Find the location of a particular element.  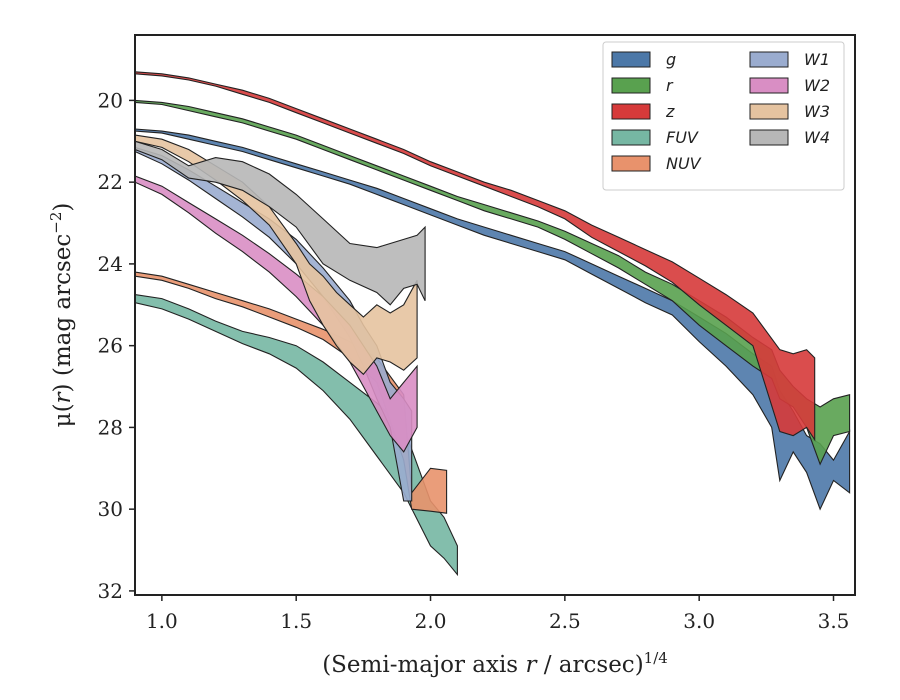

series-band-w3 is located at coordinates (276, 255).